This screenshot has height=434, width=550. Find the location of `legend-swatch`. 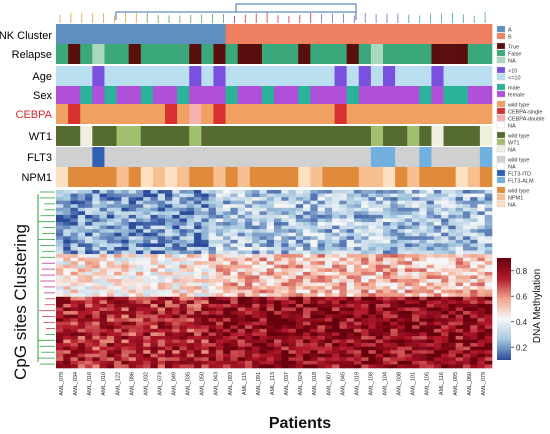

legend-swatch is located at coordinates (501, 29).